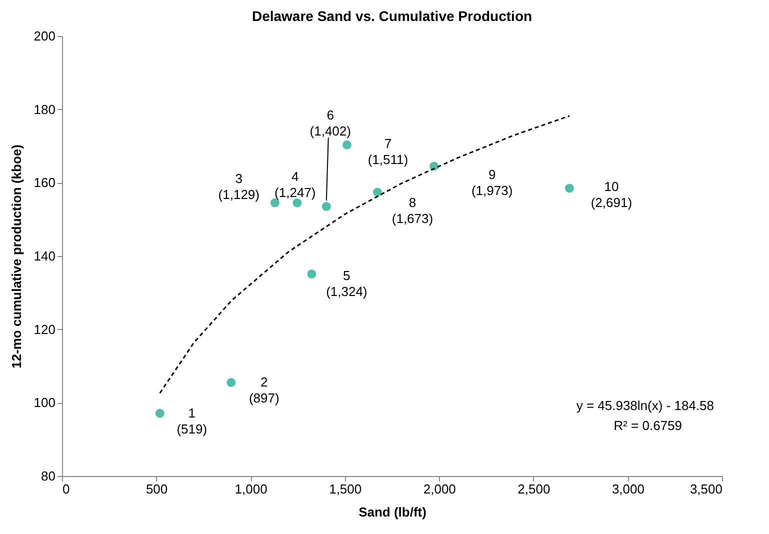  Describe the element at coordinates (611, 194) in the screenshot. I see `annotation: 10 (2,691)` at that location.